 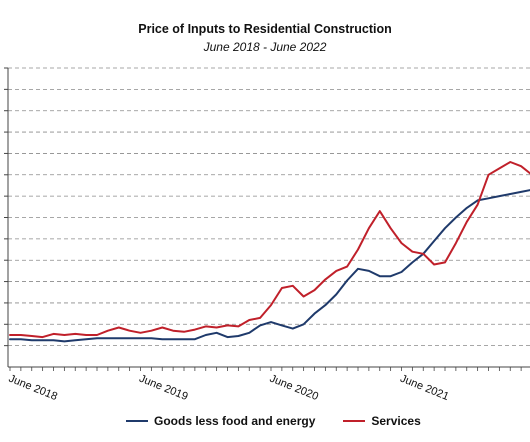 I want to click on legend-item-services: Services, so click(x=382, y=421).